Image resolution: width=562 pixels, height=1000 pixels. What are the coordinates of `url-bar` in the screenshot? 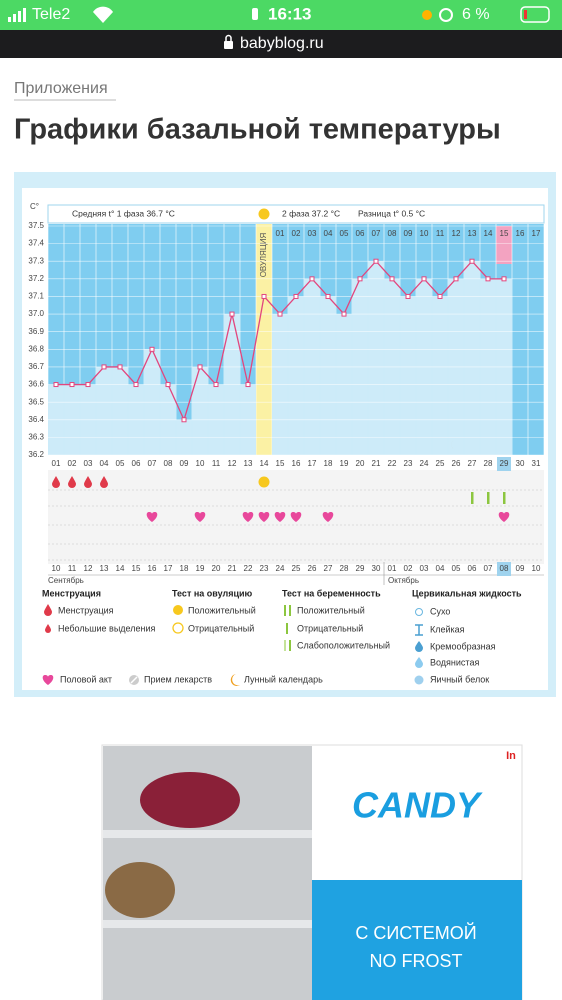 It's located at (281, 44).